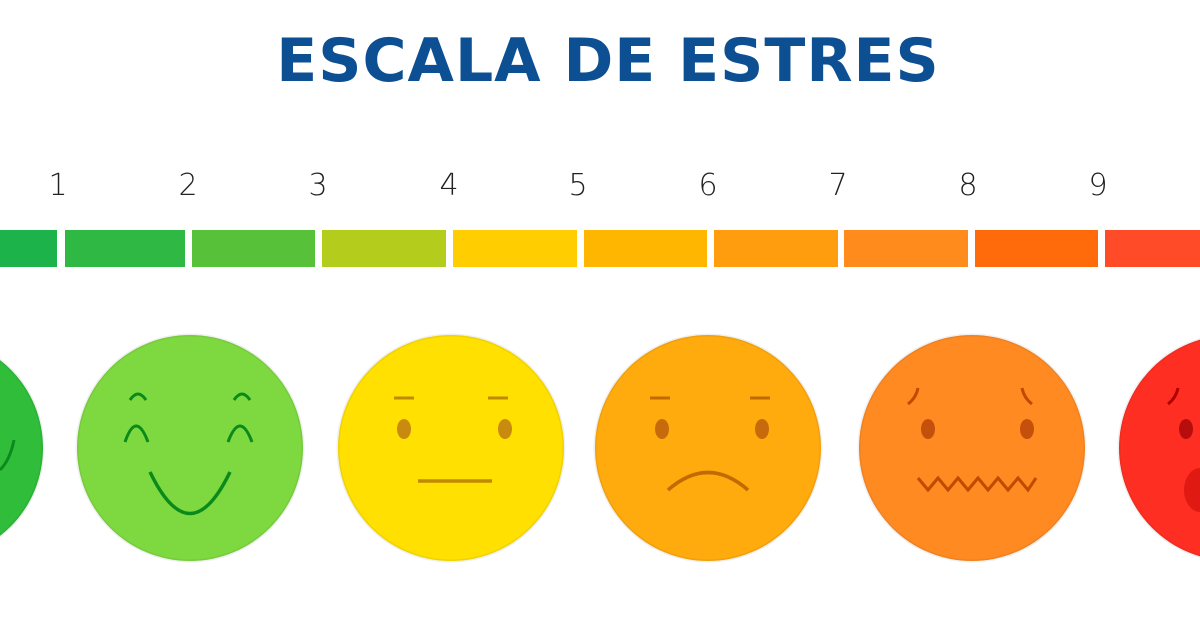 The width and height of the screenshot is (1200, 628). What do you see at coordinates (188, 185) in the screenshot?
I see `scale-number: 2` at bounding box center [188, 185].